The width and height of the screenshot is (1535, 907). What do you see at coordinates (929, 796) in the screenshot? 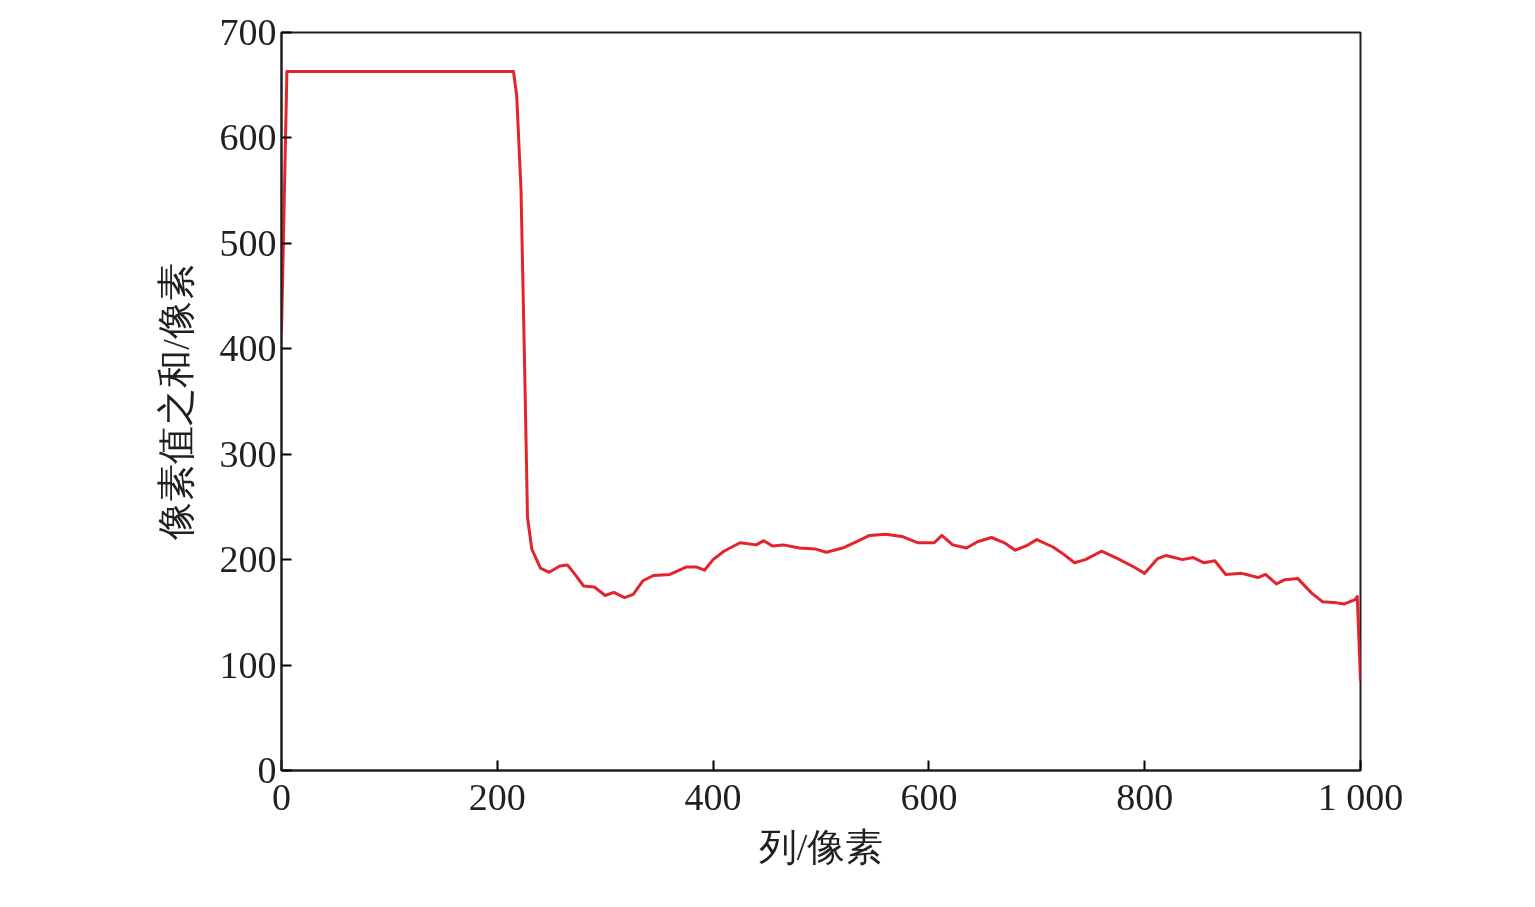
I see `x-tick-label: 600` at bounding box center [929, 796].